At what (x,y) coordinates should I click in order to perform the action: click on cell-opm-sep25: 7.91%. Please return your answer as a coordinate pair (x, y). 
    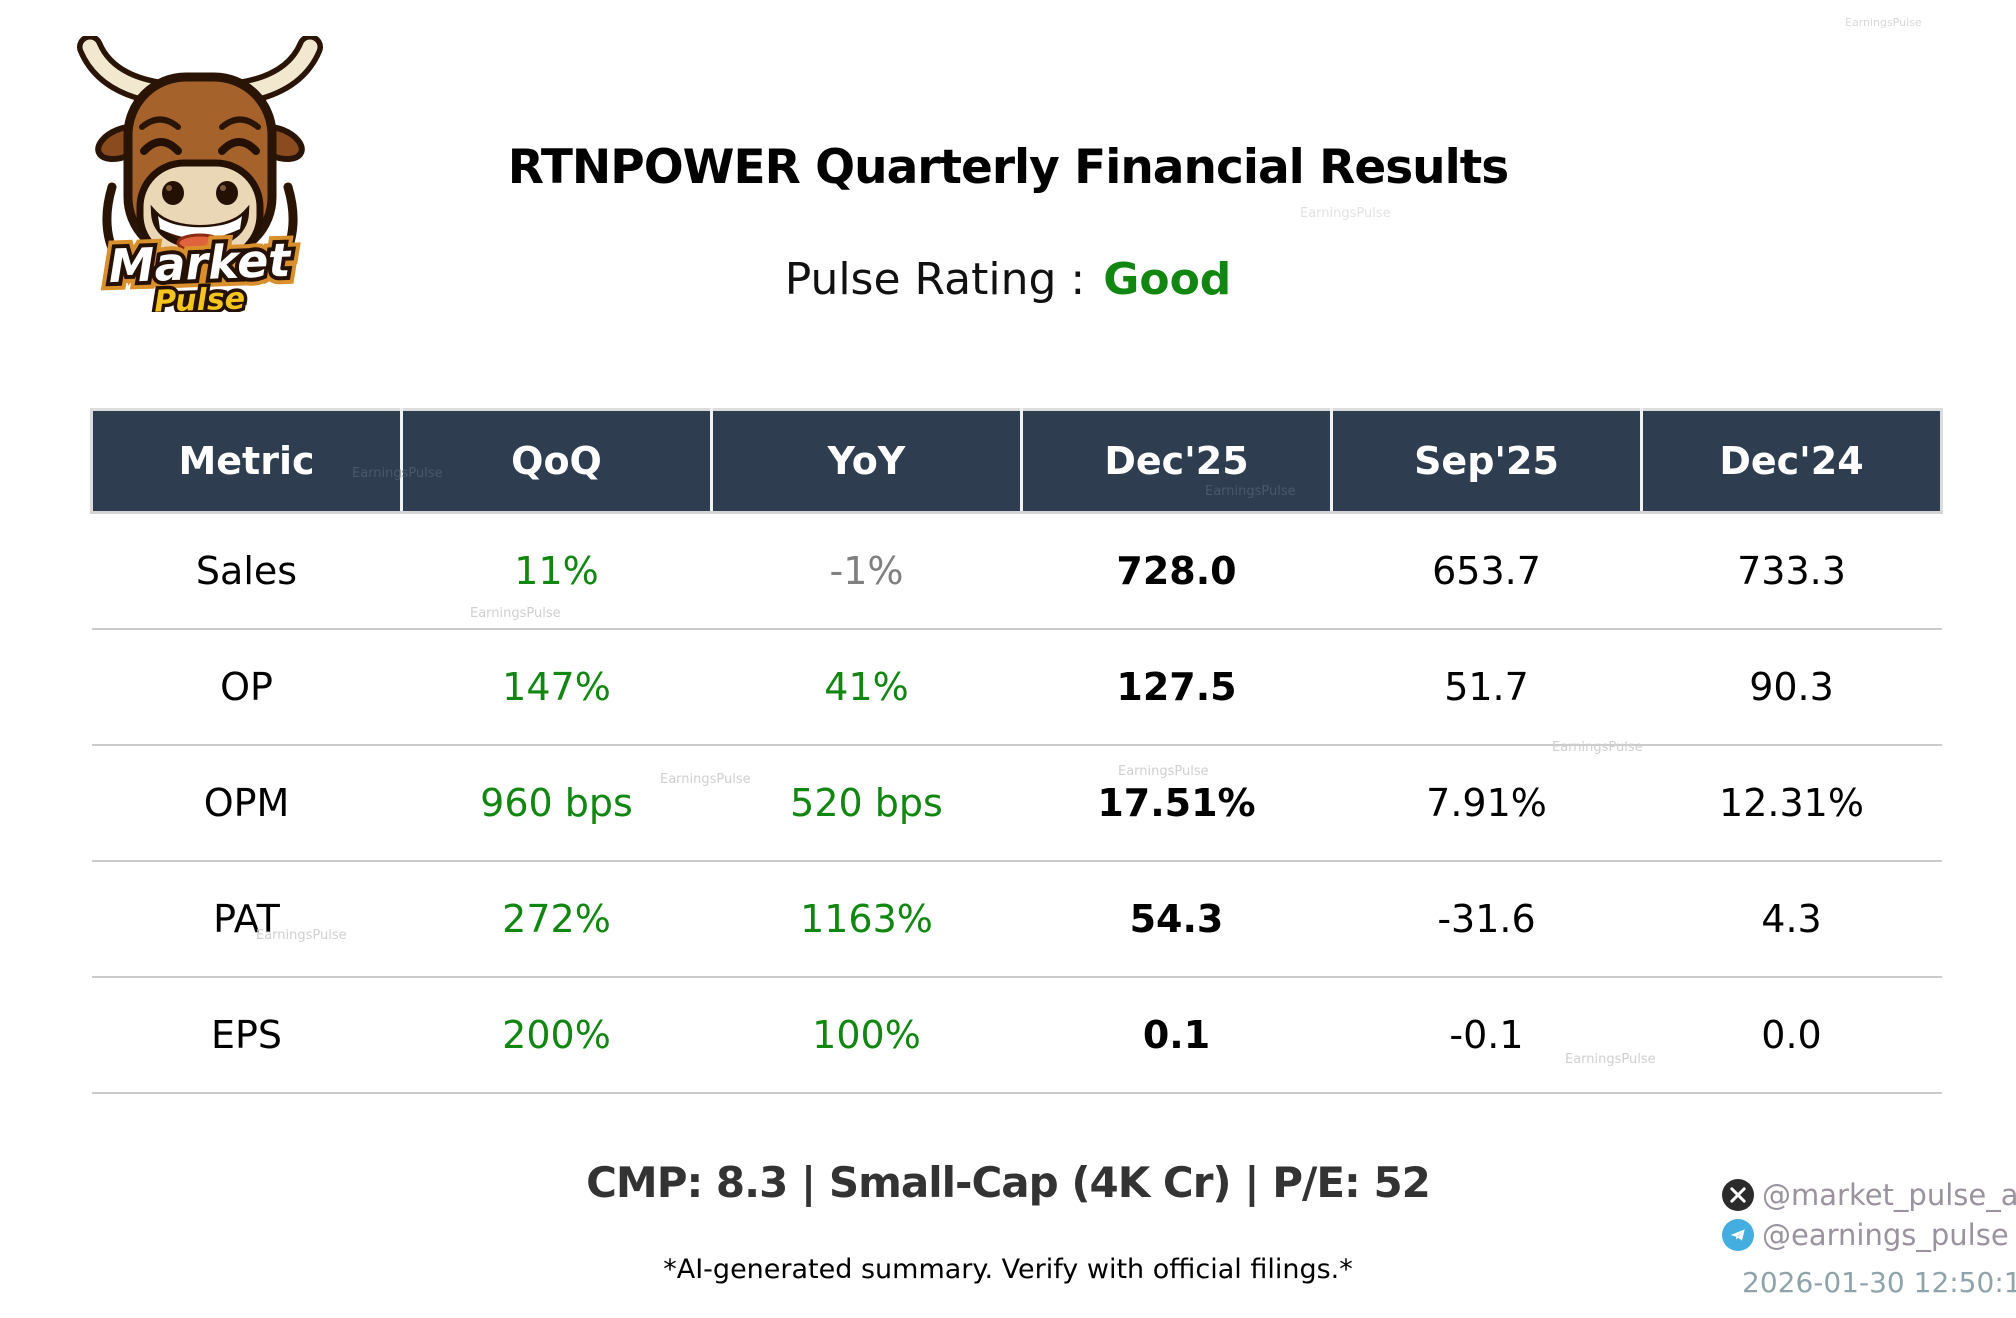
    Looking at the image, I should click on (1486, 803).